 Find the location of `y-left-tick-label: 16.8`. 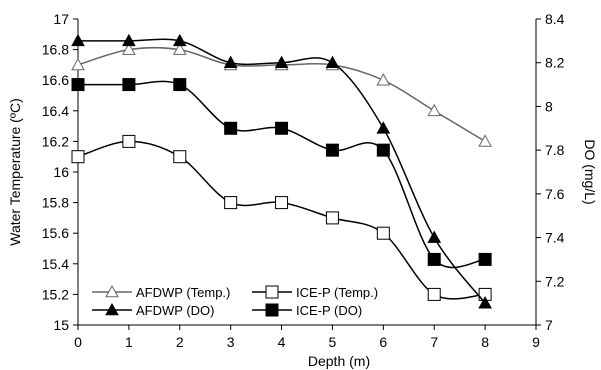

y-left-tick-label: 16.8 is located at coordinates (55, 50).